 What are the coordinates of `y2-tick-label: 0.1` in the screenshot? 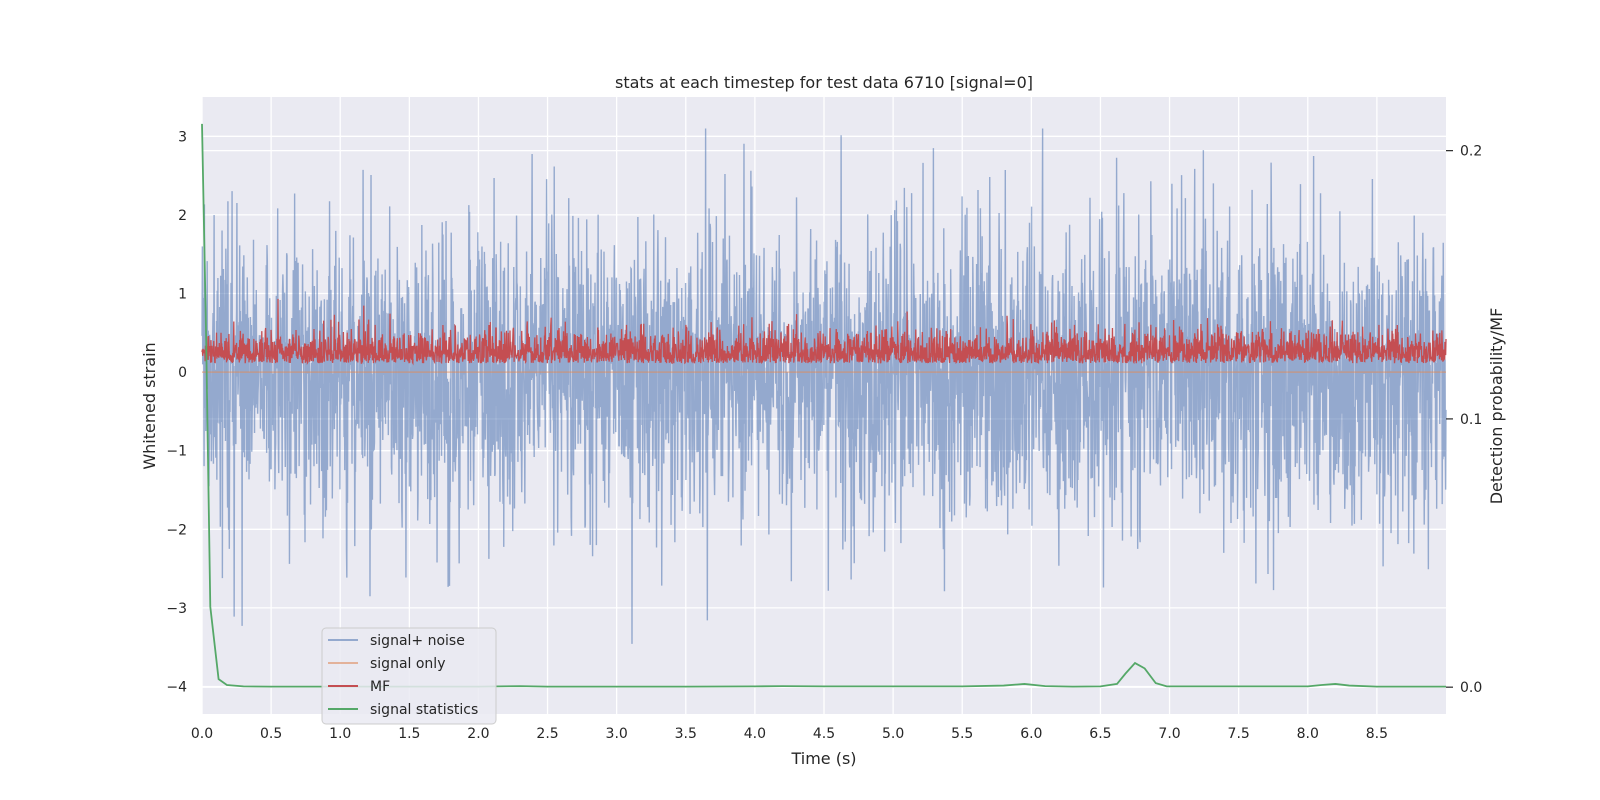 It's located at (1471, 420).